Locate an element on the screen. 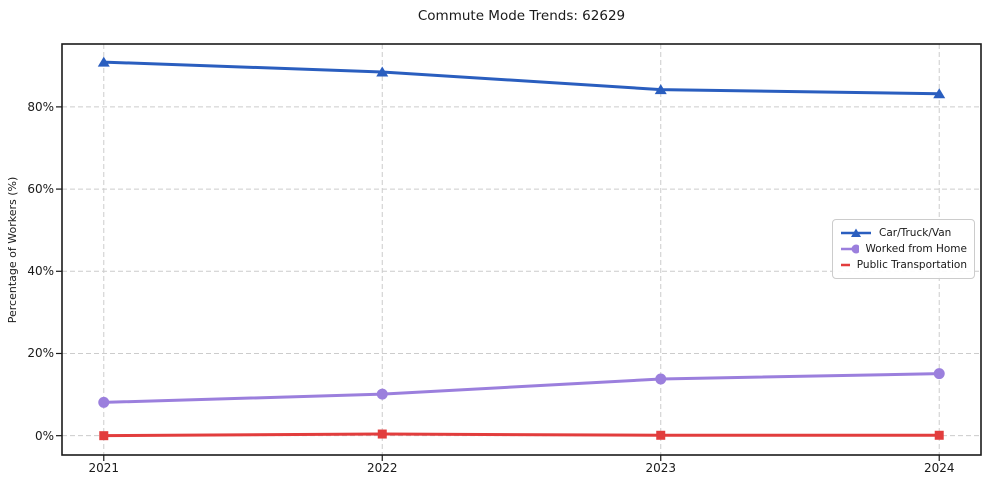 The image size is (990, 490). legend-square-icon is located at coordinates (845, 265).